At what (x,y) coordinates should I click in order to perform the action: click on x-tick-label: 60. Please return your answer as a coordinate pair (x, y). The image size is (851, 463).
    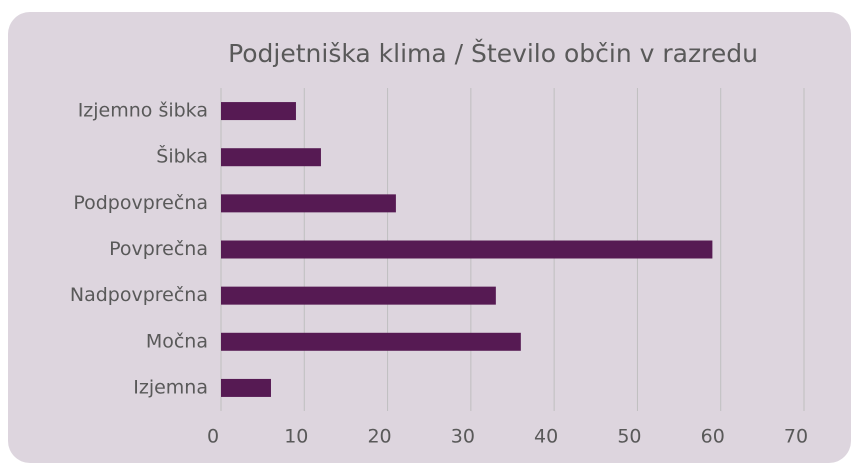
    Looking at the image, I should click on (713, 437).